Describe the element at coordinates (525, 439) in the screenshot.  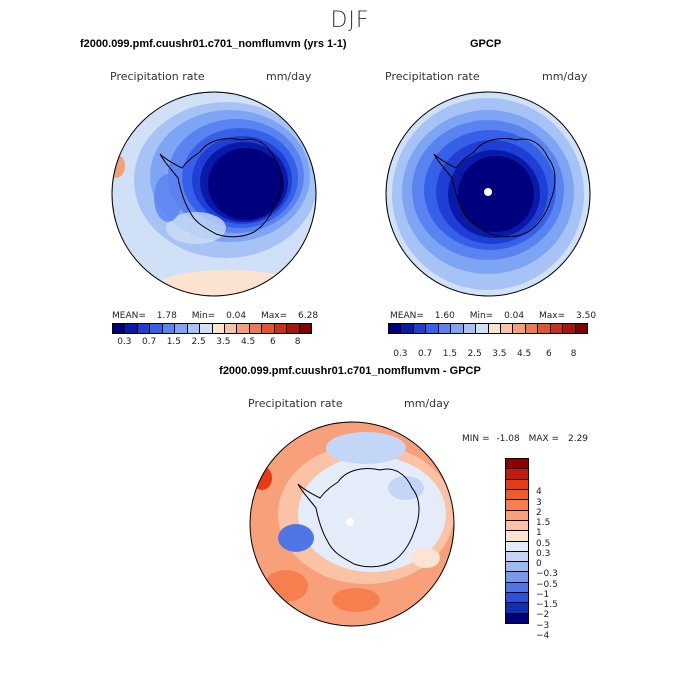
I see `diff-stats: MIN = -1.08 MAX = 2.29` at that location.